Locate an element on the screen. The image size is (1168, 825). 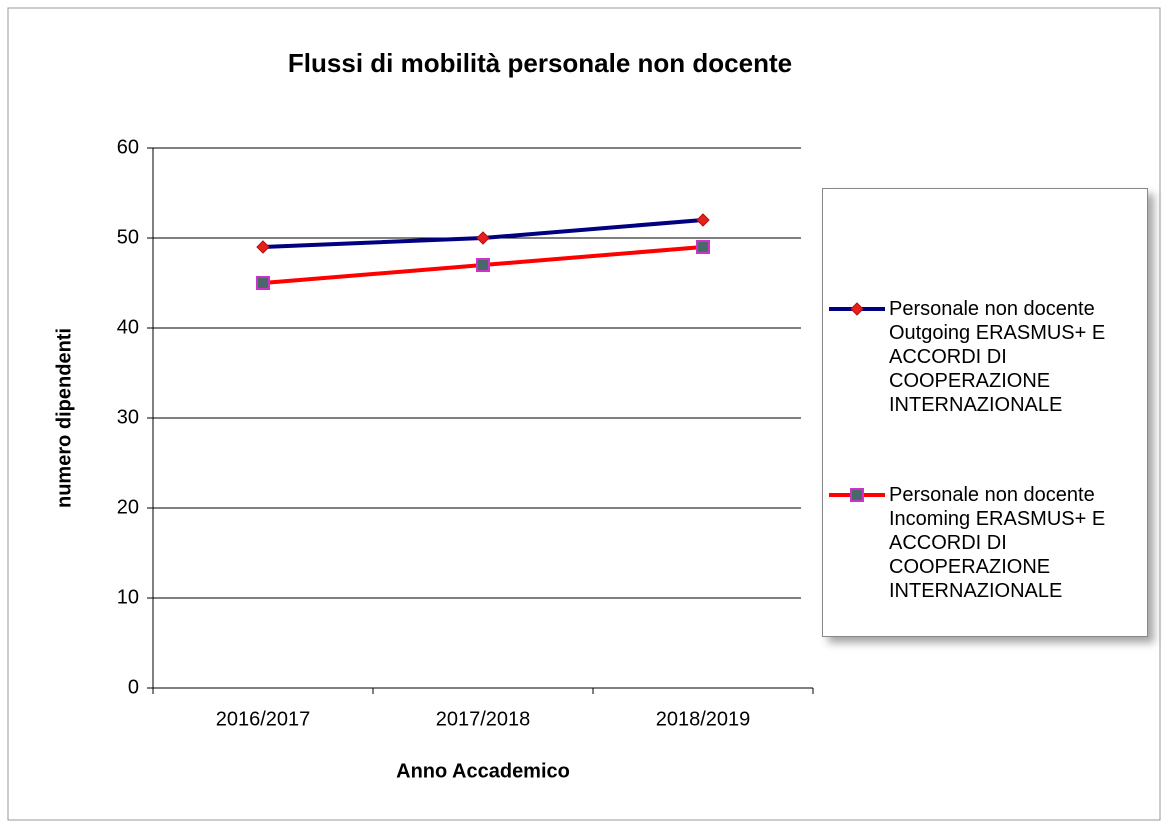
x-tick-label: 2017/2018 is located at coordinates (483, 719).